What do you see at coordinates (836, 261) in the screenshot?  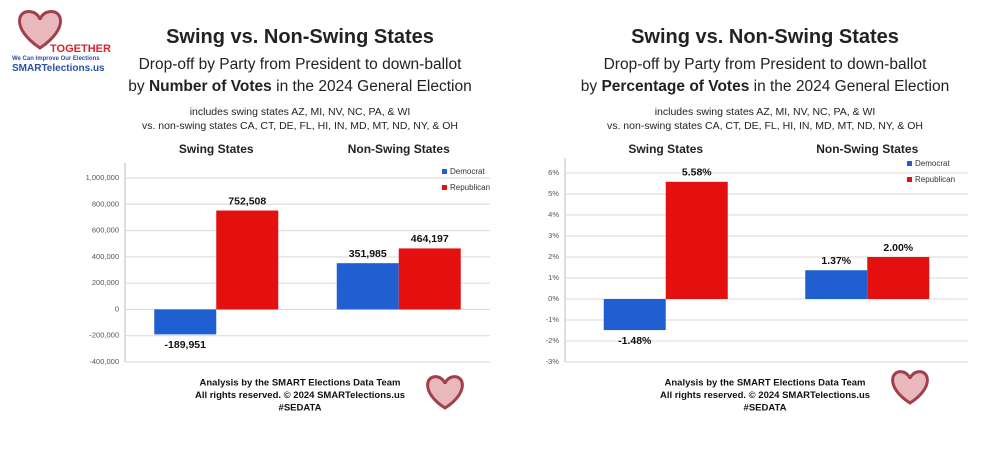 I see `value-label: 1.37%` at bounding box center [836, 261].